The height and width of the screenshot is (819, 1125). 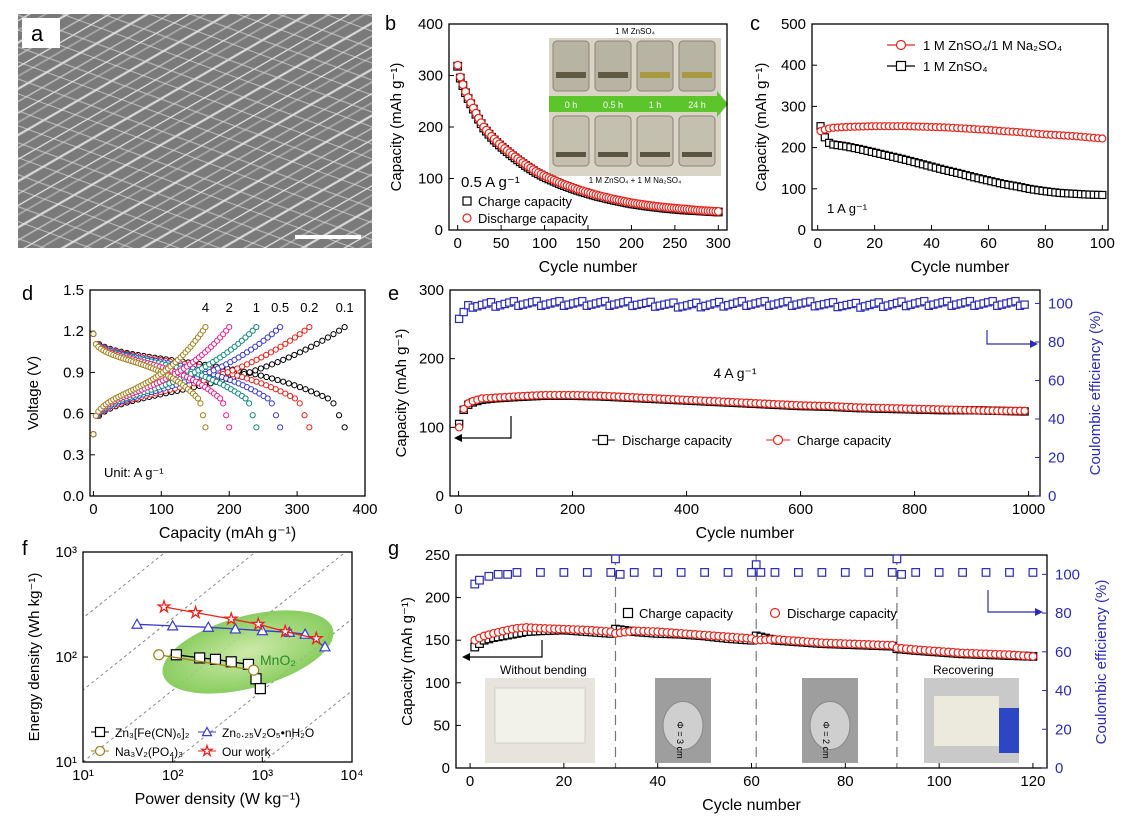 What do you see at coordinates (543, 670) in the screenshot?
I see `photo-label: Without bending` at bounding box center [543, 670].